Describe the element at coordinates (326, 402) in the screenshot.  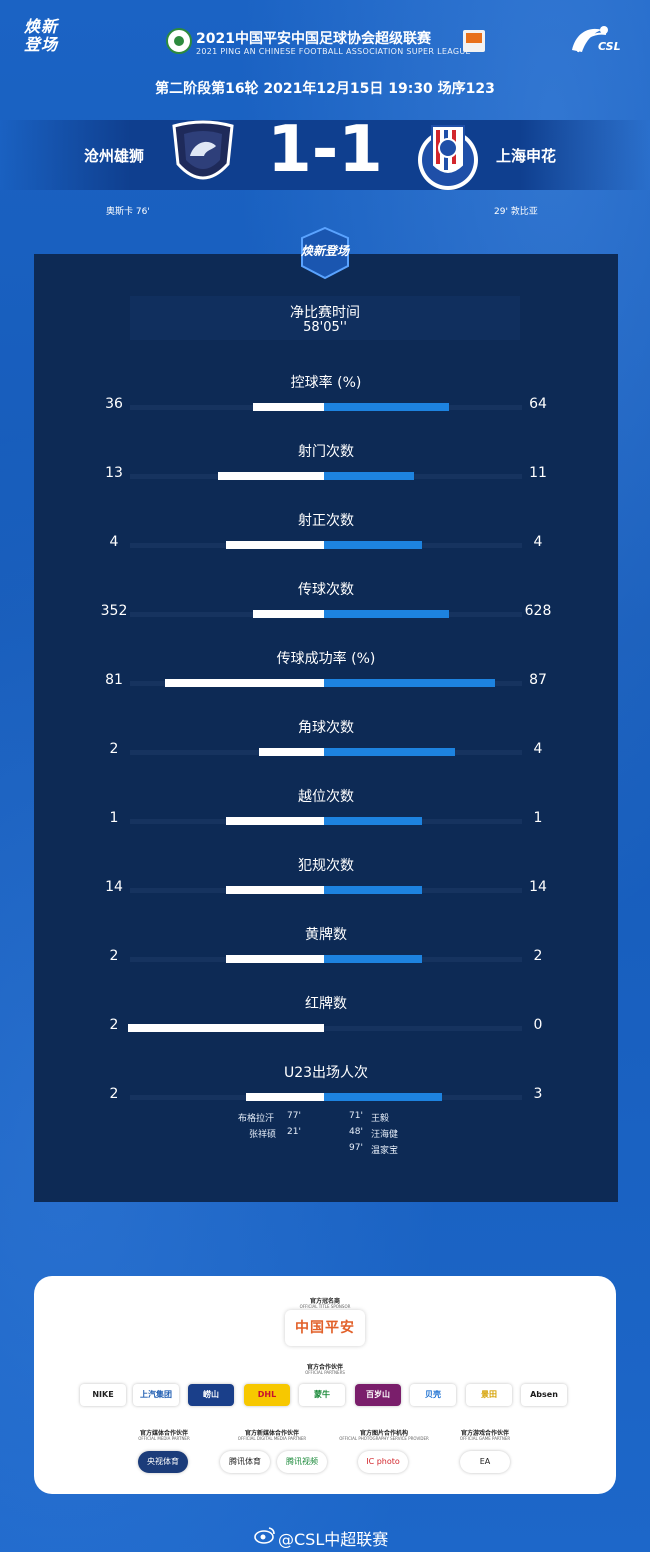
I see `stat-row: 控球率 (%) 36 64` at that location.